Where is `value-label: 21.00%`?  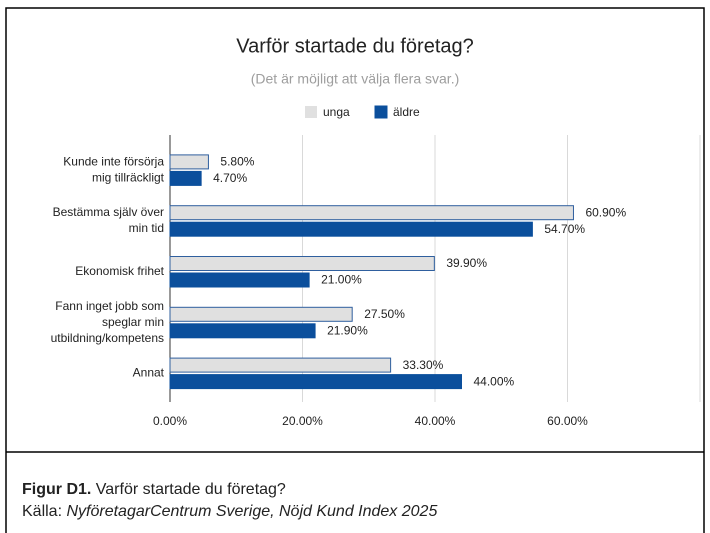
value-label: 21.00% is located at coordinates (341, 280).